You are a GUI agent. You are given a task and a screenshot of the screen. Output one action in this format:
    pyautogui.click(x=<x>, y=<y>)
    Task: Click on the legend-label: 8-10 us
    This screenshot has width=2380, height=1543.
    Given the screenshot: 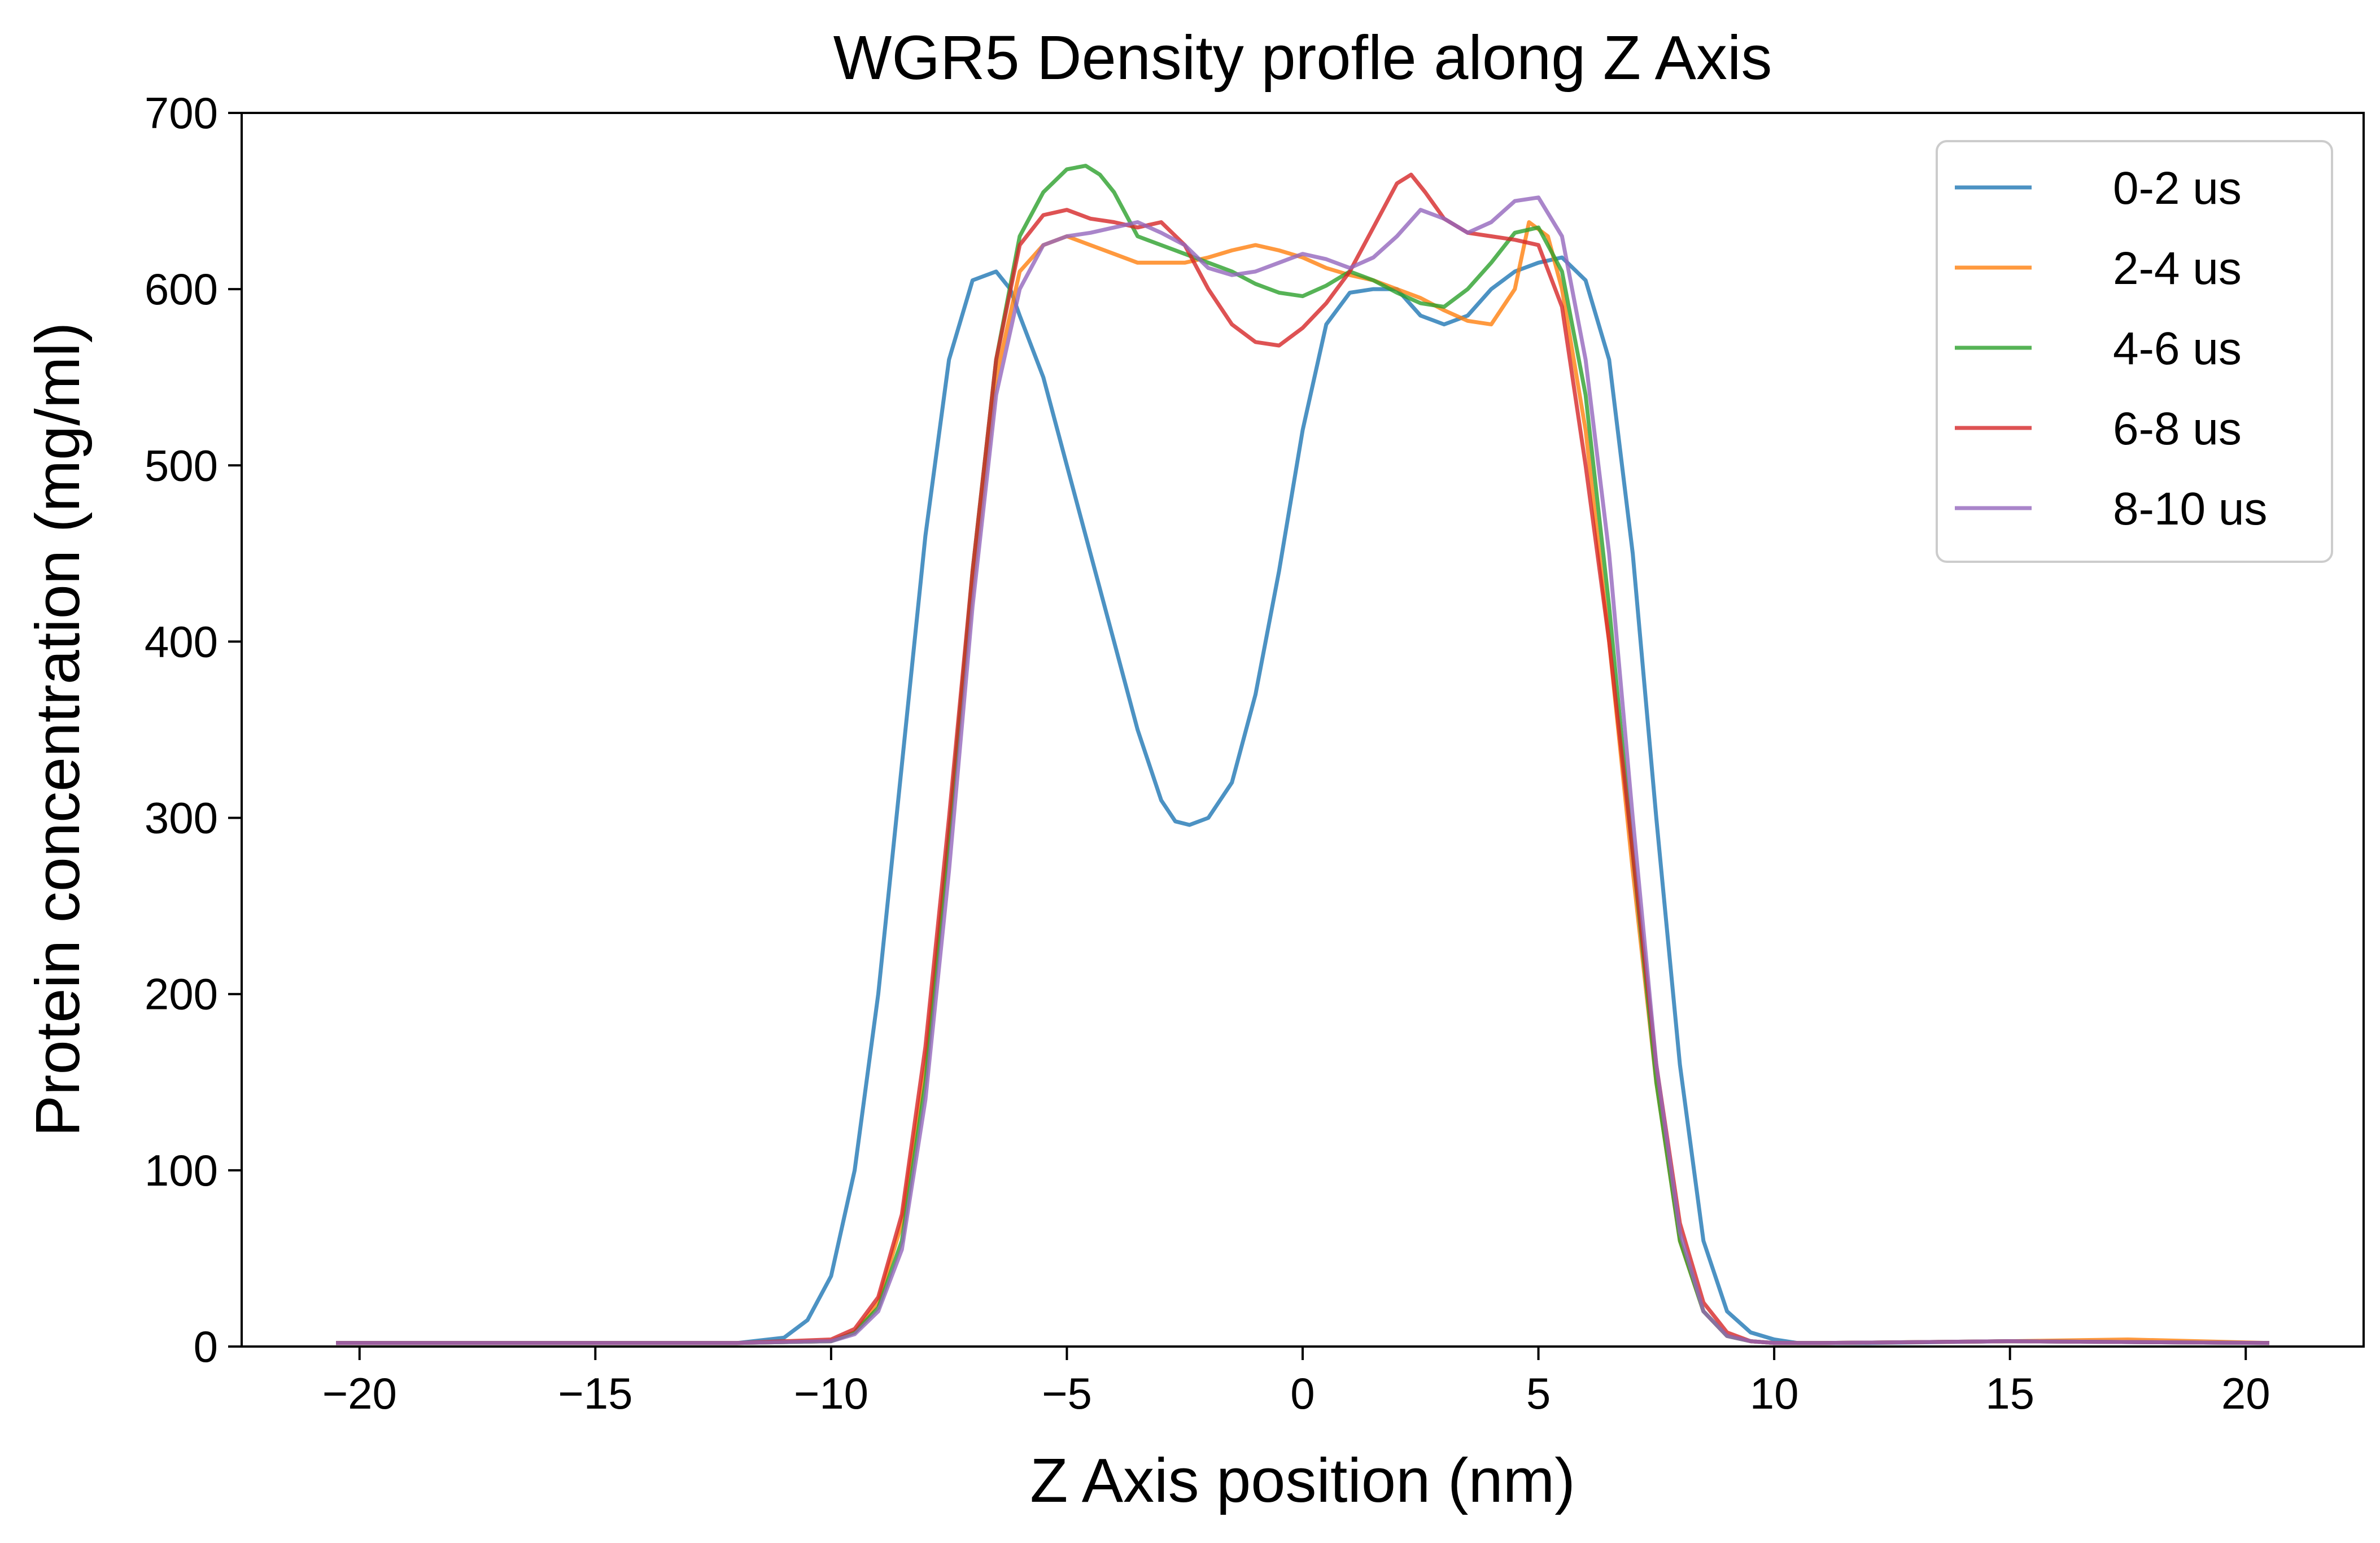 What is the action you would take?
    pyautogui.click(x=2190, y=509)
    